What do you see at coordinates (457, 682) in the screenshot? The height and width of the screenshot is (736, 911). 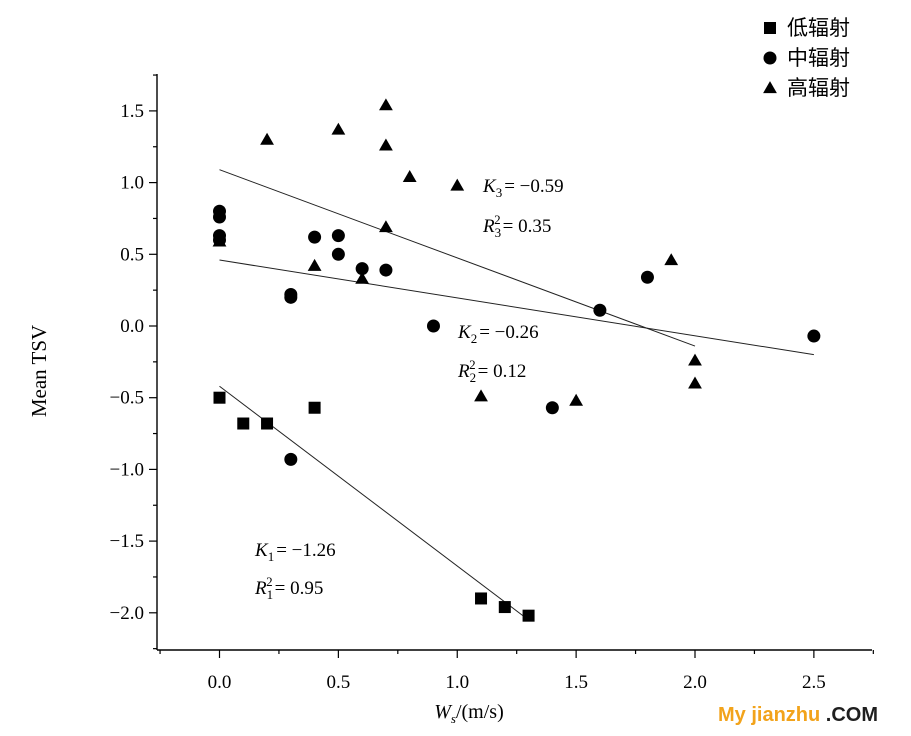 I see `x-tick-label: 1.0` at bounding box center [457, 682].